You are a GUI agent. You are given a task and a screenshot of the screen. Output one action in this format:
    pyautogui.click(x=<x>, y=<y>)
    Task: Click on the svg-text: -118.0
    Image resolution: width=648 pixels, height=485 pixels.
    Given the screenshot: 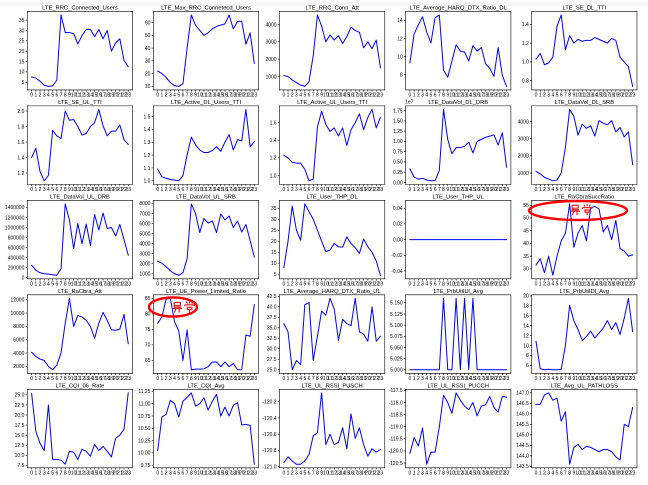 What is the action you would take?
    pyautogui.click(x=396, y=403)
    